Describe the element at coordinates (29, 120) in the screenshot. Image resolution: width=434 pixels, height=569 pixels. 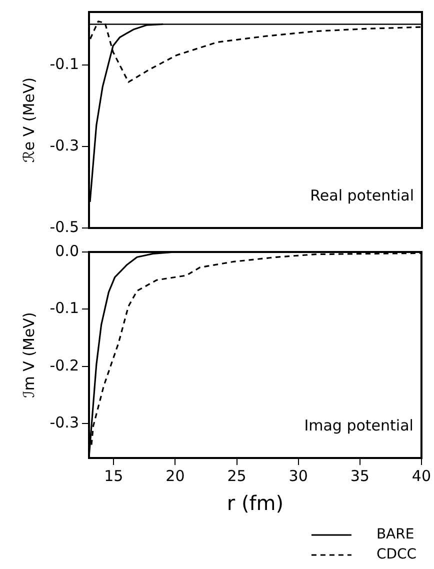
I see `y-axis-title: ℛe V (MeV)` at that location.